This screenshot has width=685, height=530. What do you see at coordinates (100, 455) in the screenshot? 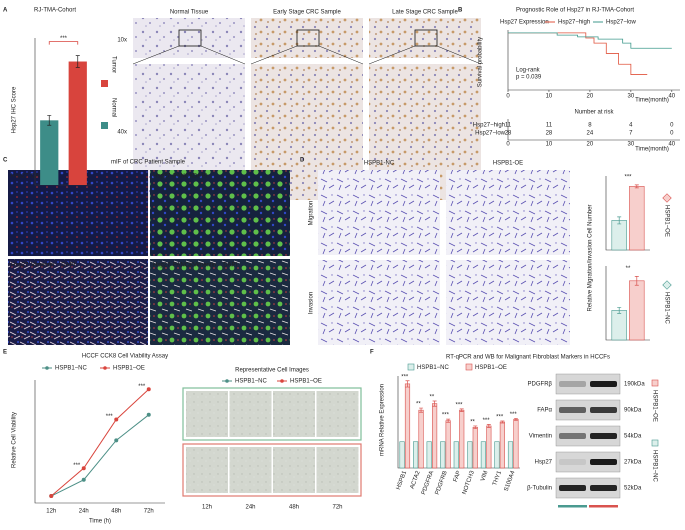
I see `series-line` at bounding box center [100, 455].